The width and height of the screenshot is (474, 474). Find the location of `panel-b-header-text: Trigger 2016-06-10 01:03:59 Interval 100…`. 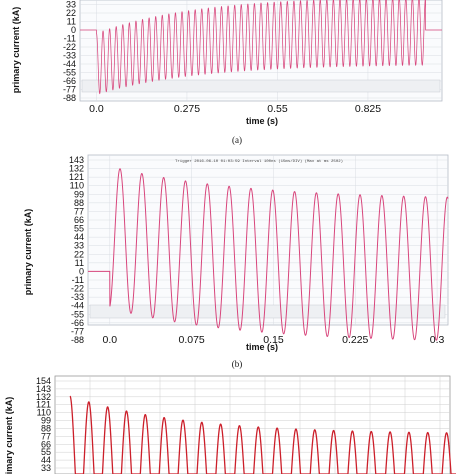

panel-b-header-text: Trigger 2016-06-10 01:03:59 Interval 100… is located at coordinates (259, 161).